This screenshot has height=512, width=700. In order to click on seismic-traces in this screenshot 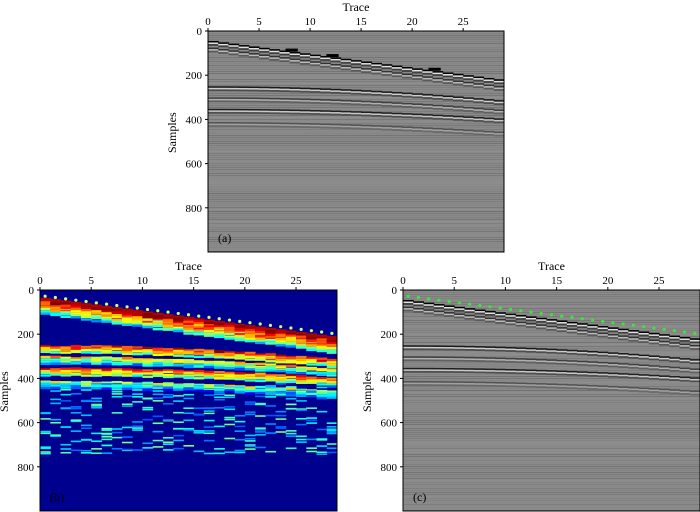, I will do `click(188, 376)`.